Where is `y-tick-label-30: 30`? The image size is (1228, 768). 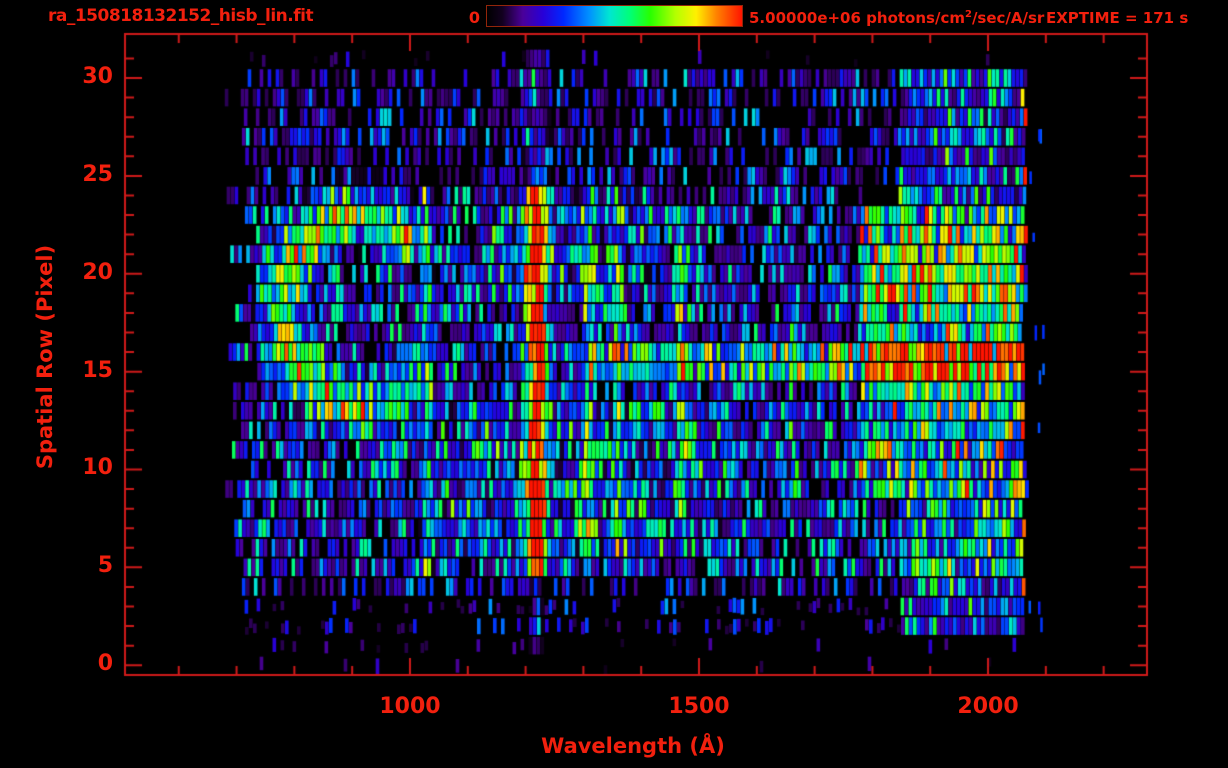 y-tick-label-30: 30 is located at coordinates (97, 77).